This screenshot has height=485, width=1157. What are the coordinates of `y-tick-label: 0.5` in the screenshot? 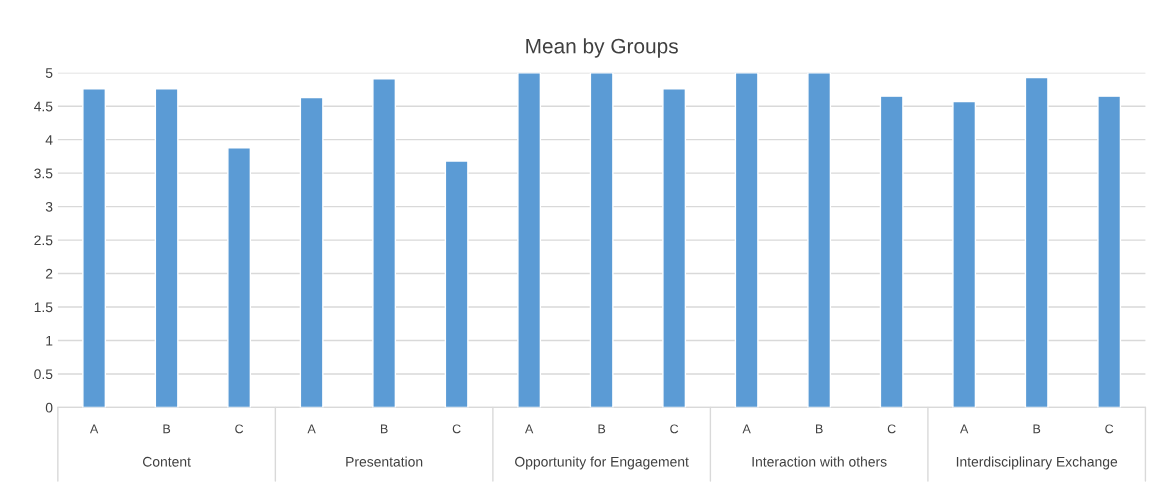 It's located at (43, 374).